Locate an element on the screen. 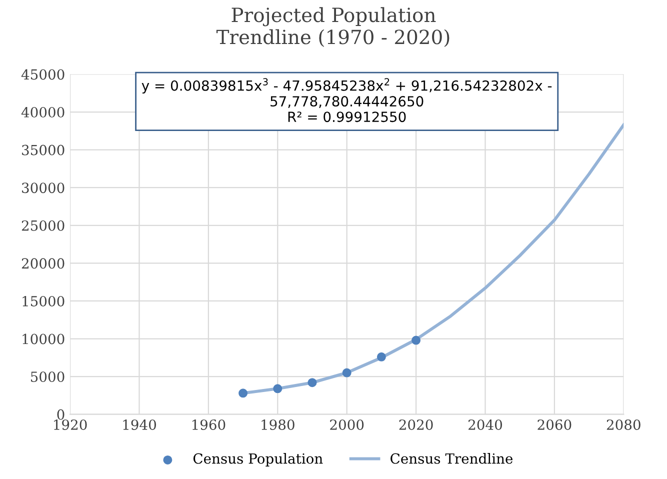  y-tick-label: 20000 is located at coordinates (43, 263).